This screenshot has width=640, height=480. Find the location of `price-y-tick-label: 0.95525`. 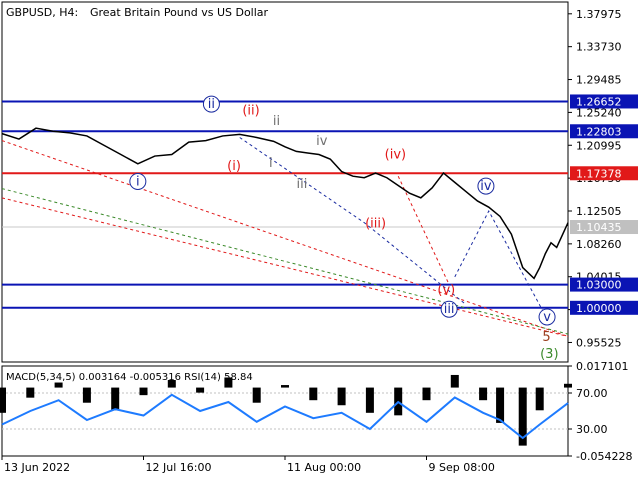

price-y-tick-label: 0.95525 is located at coordinates (599, 342).